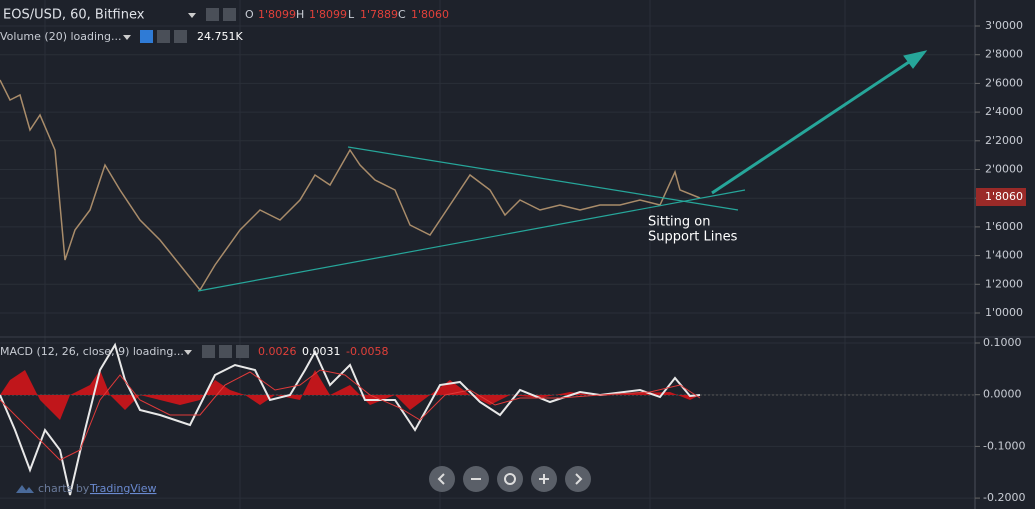 This screenshot has width=1035, height=509. I want to click on last-price: 1'8060, so click(1004, 196).